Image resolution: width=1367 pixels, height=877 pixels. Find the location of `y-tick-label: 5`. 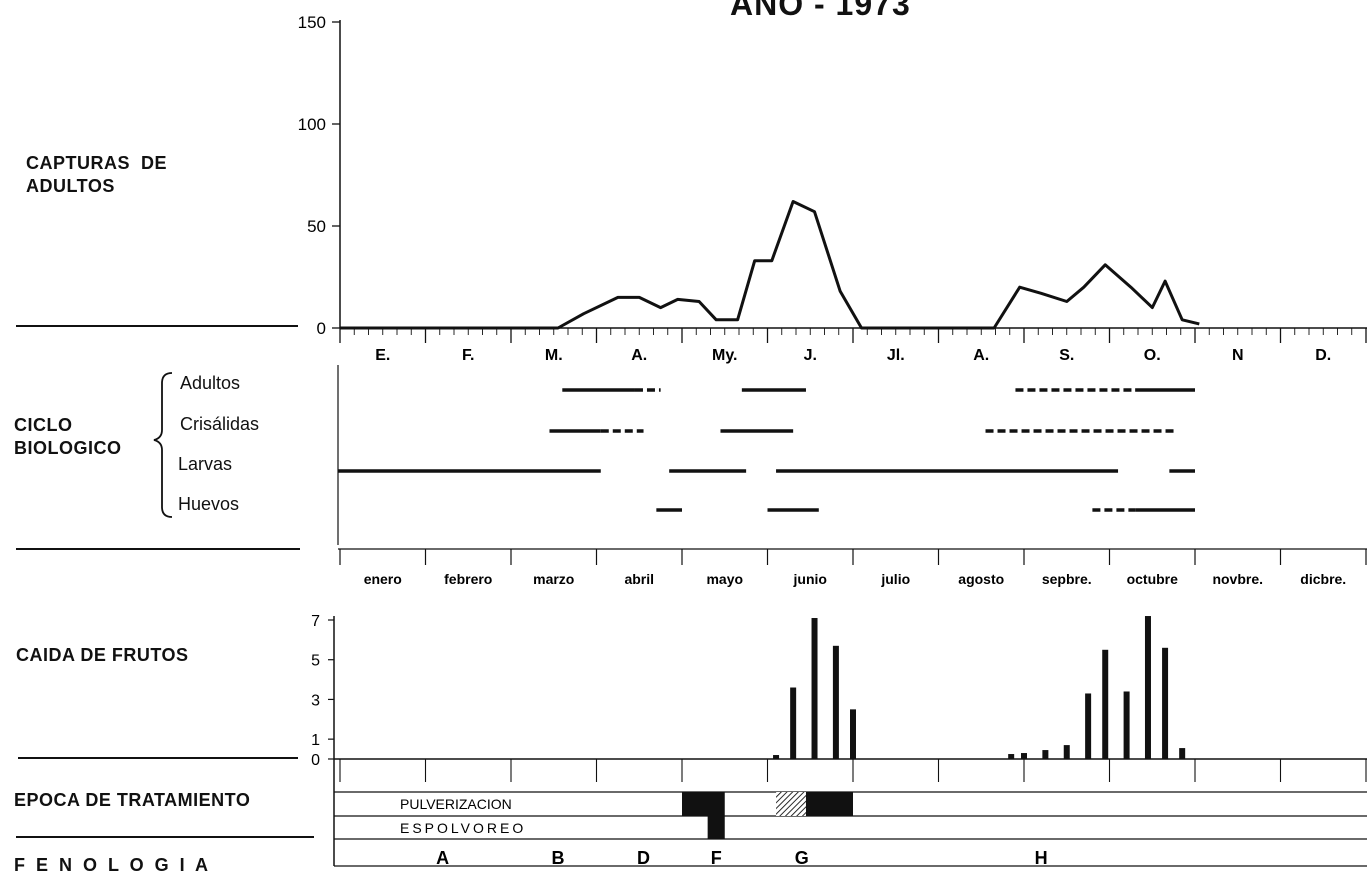

y-tick-label: 5 is located at coordinates (315, 661).